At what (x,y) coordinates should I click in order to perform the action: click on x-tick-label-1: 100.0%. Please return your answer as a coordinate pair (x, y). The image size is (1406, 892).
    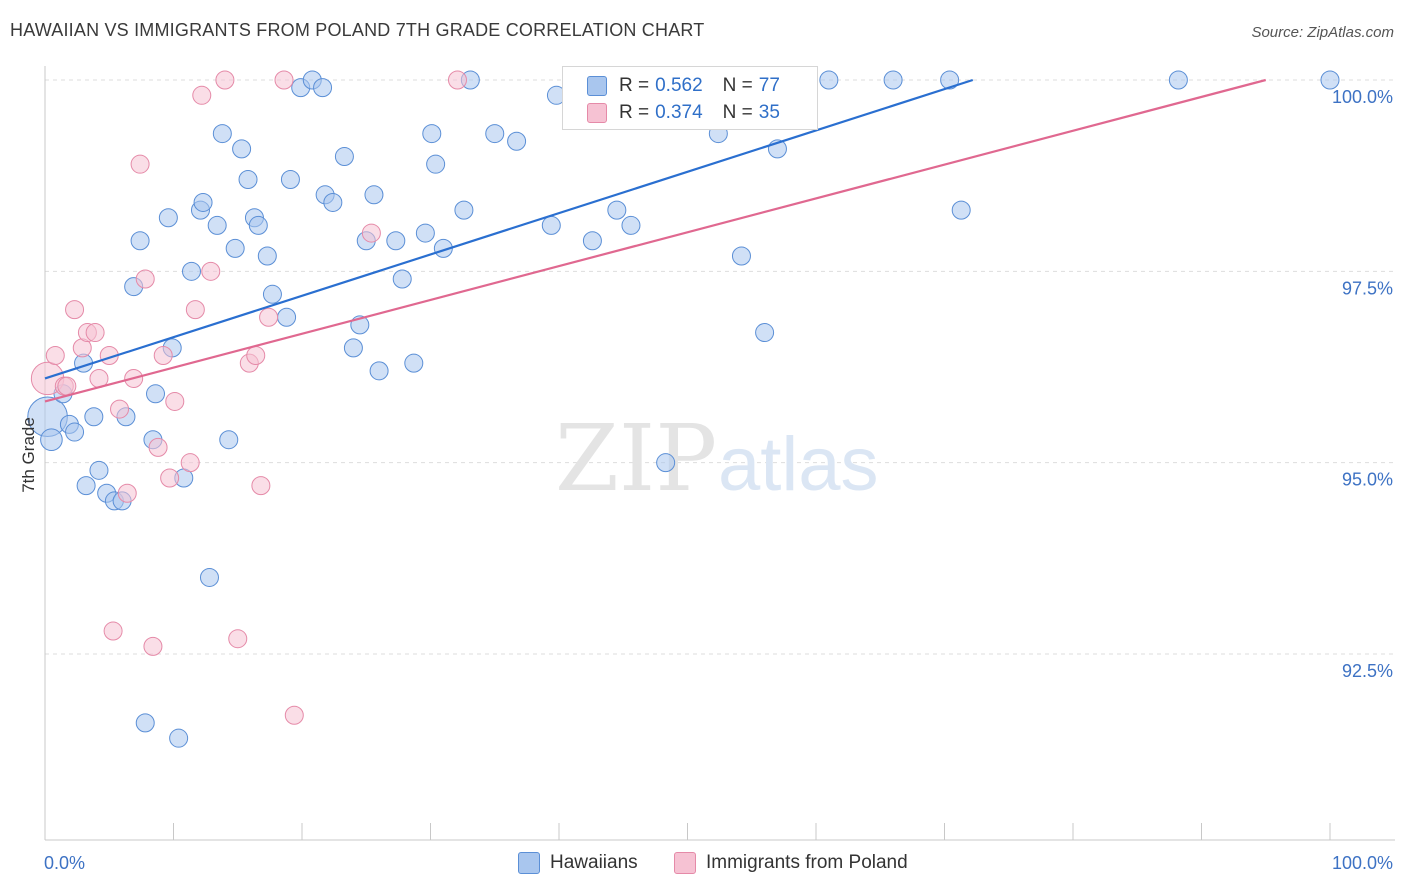
    Looking at the image, I should click on (1362, 863).